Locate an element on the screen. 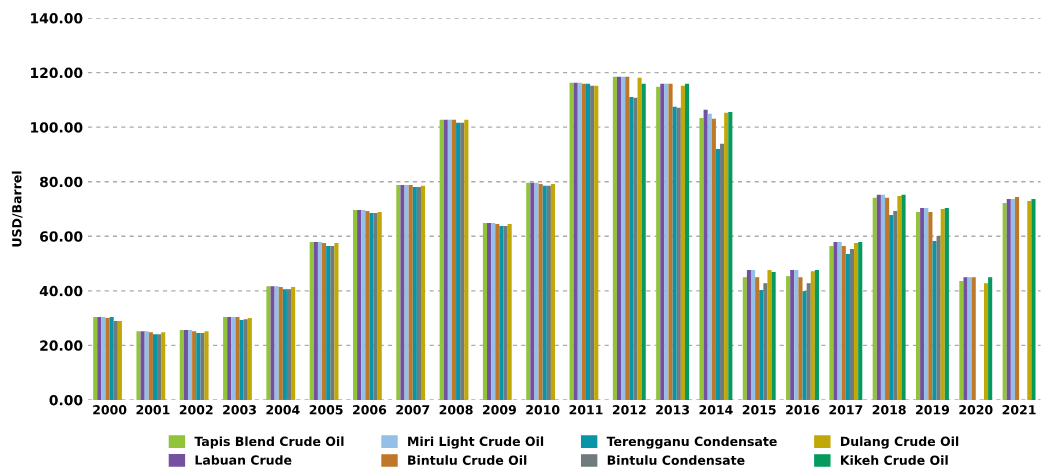 The image size is (1047, 475). legend-label: Labuan Crude is located at coordinates (243, 460).